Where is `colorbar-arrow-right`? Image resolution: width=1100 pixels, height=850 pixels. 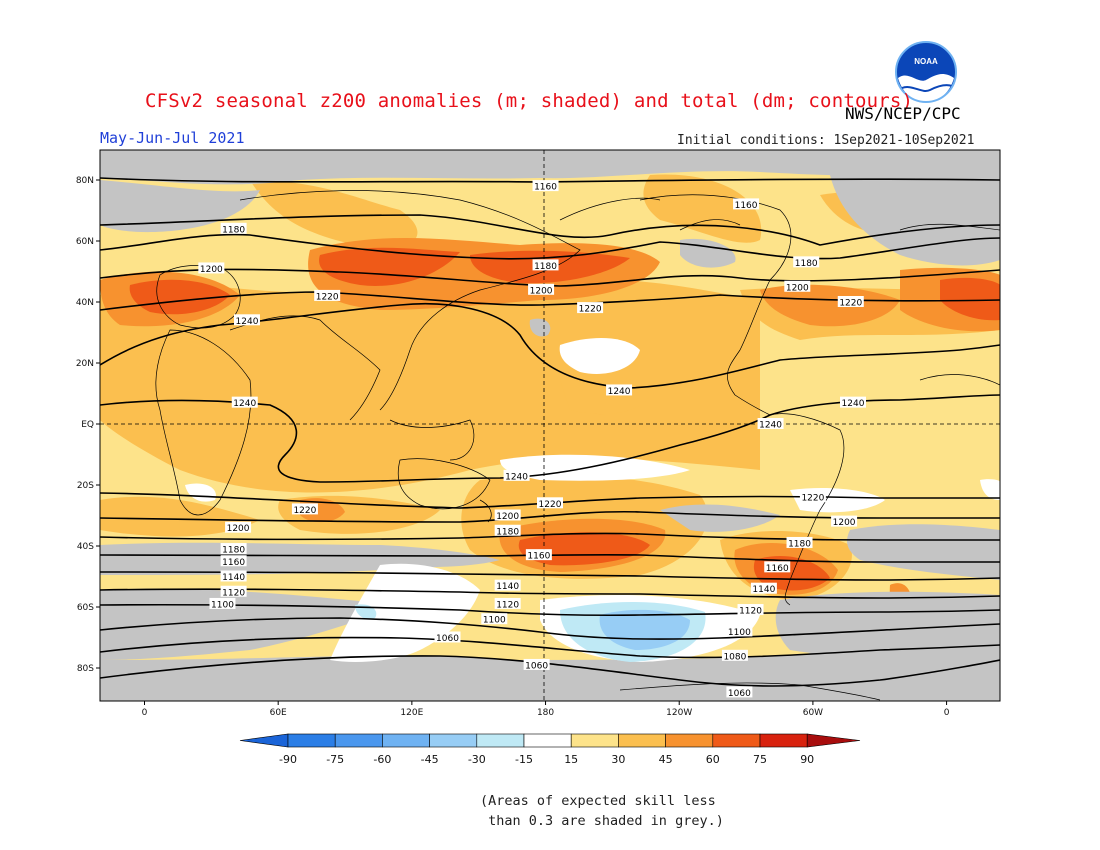 colorbar-arrow-right is located at coordinates (833, 740).